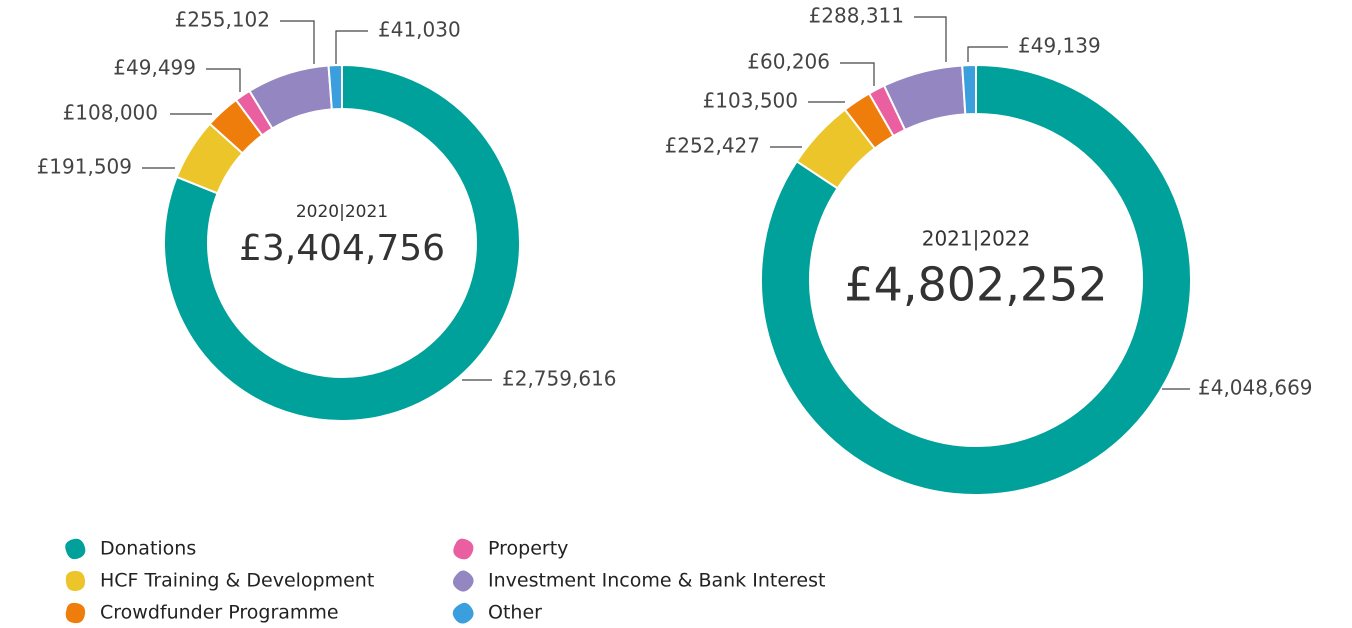 Image resolution: width=1352 pixels, height=628 pixels. Describe the element at coordinates (1059, 46) in the screenshot. I see `value-label: £49,139` at that location.